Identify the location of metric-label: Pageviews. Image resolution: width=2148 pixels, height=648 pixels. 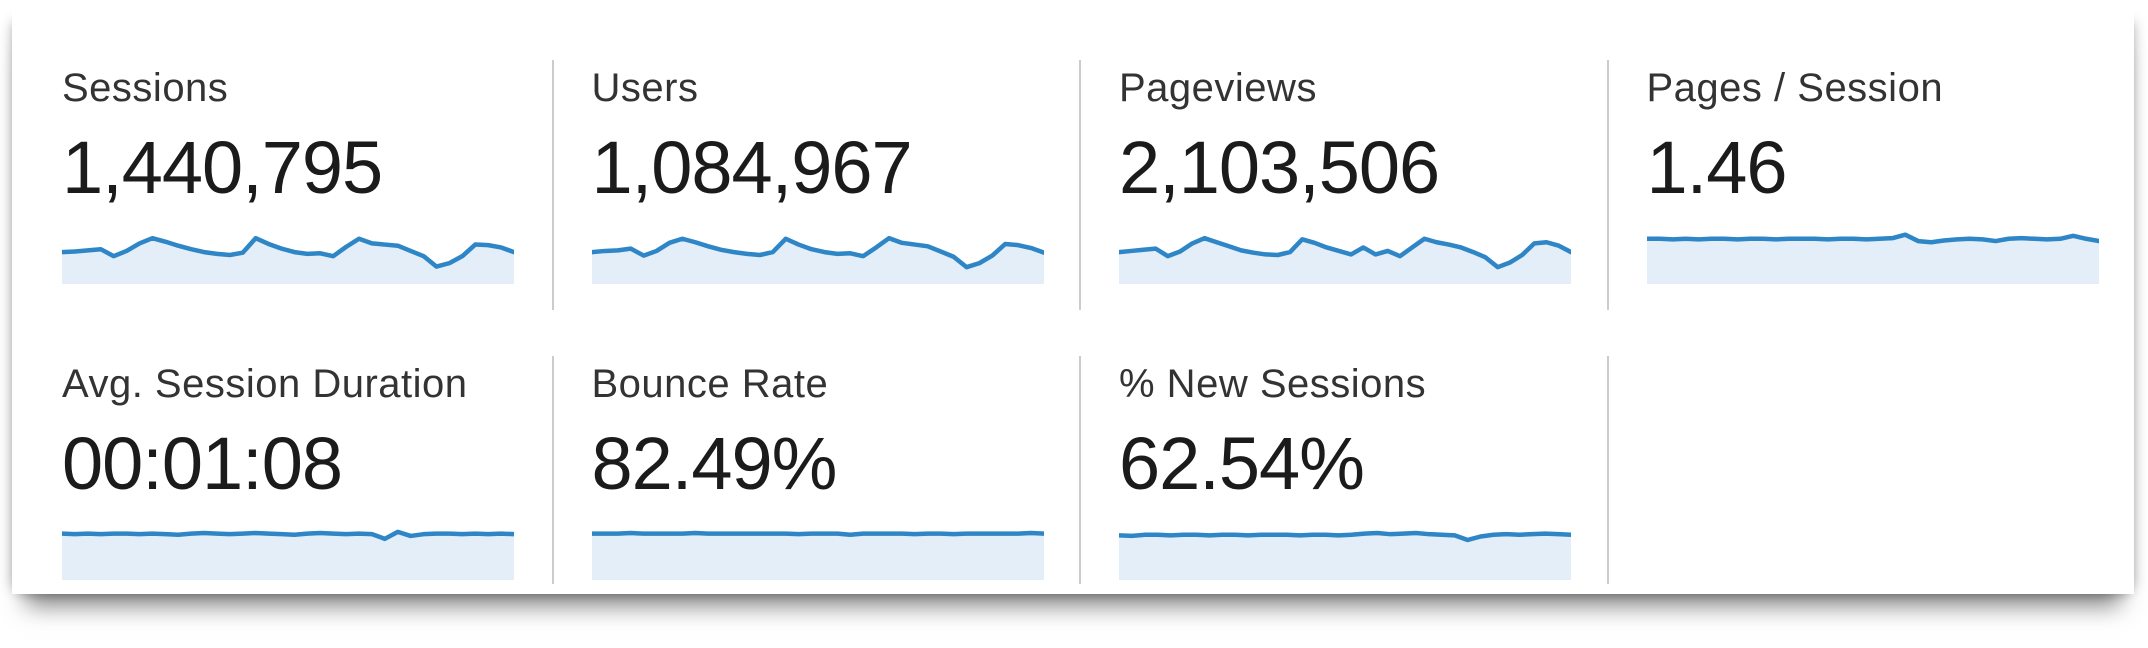
(1218, 88).